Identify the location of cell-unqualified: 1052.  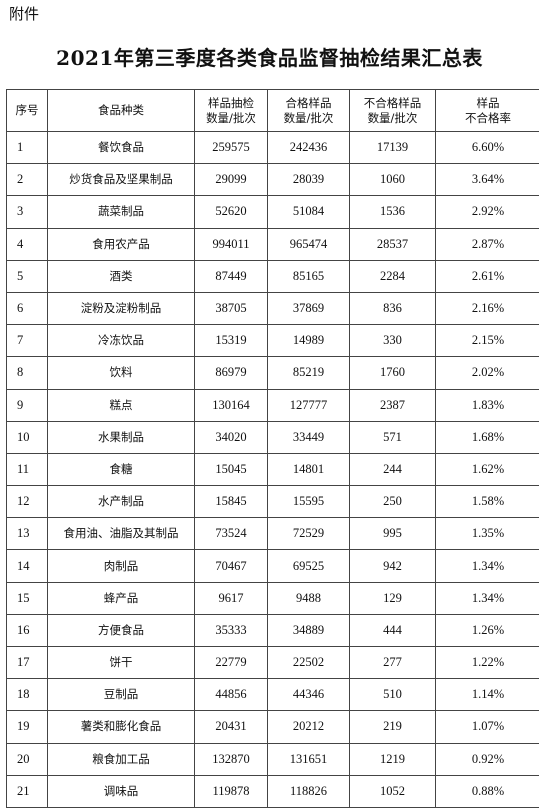
(392, 791).